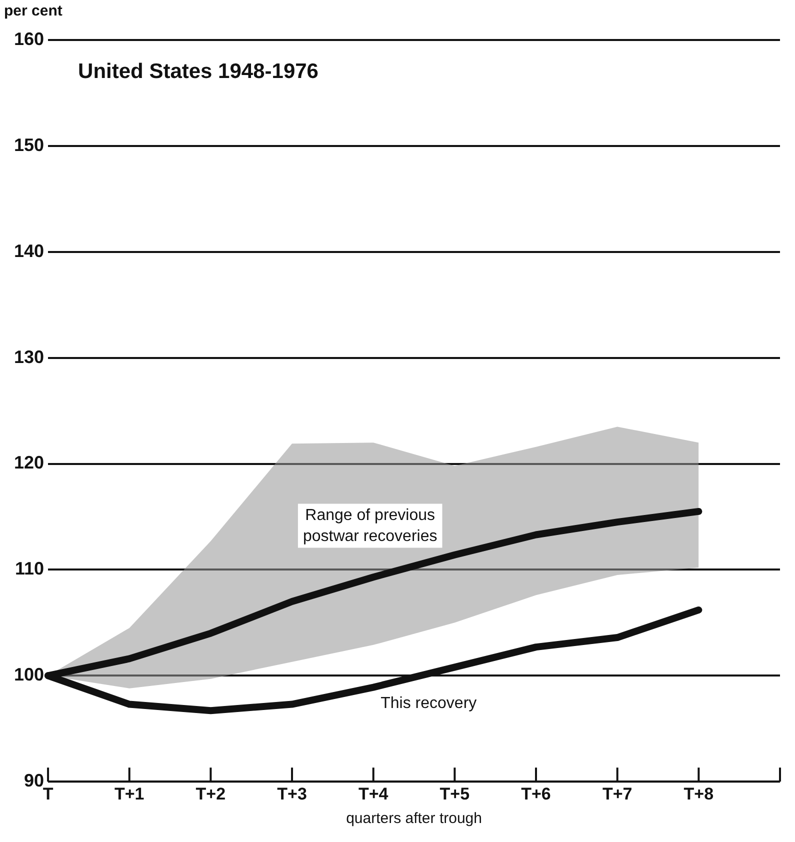  What do you see at coordinates (48, 794) in the screenshot?
I see `x-tick-label: T` at bounding box center [48, 794].